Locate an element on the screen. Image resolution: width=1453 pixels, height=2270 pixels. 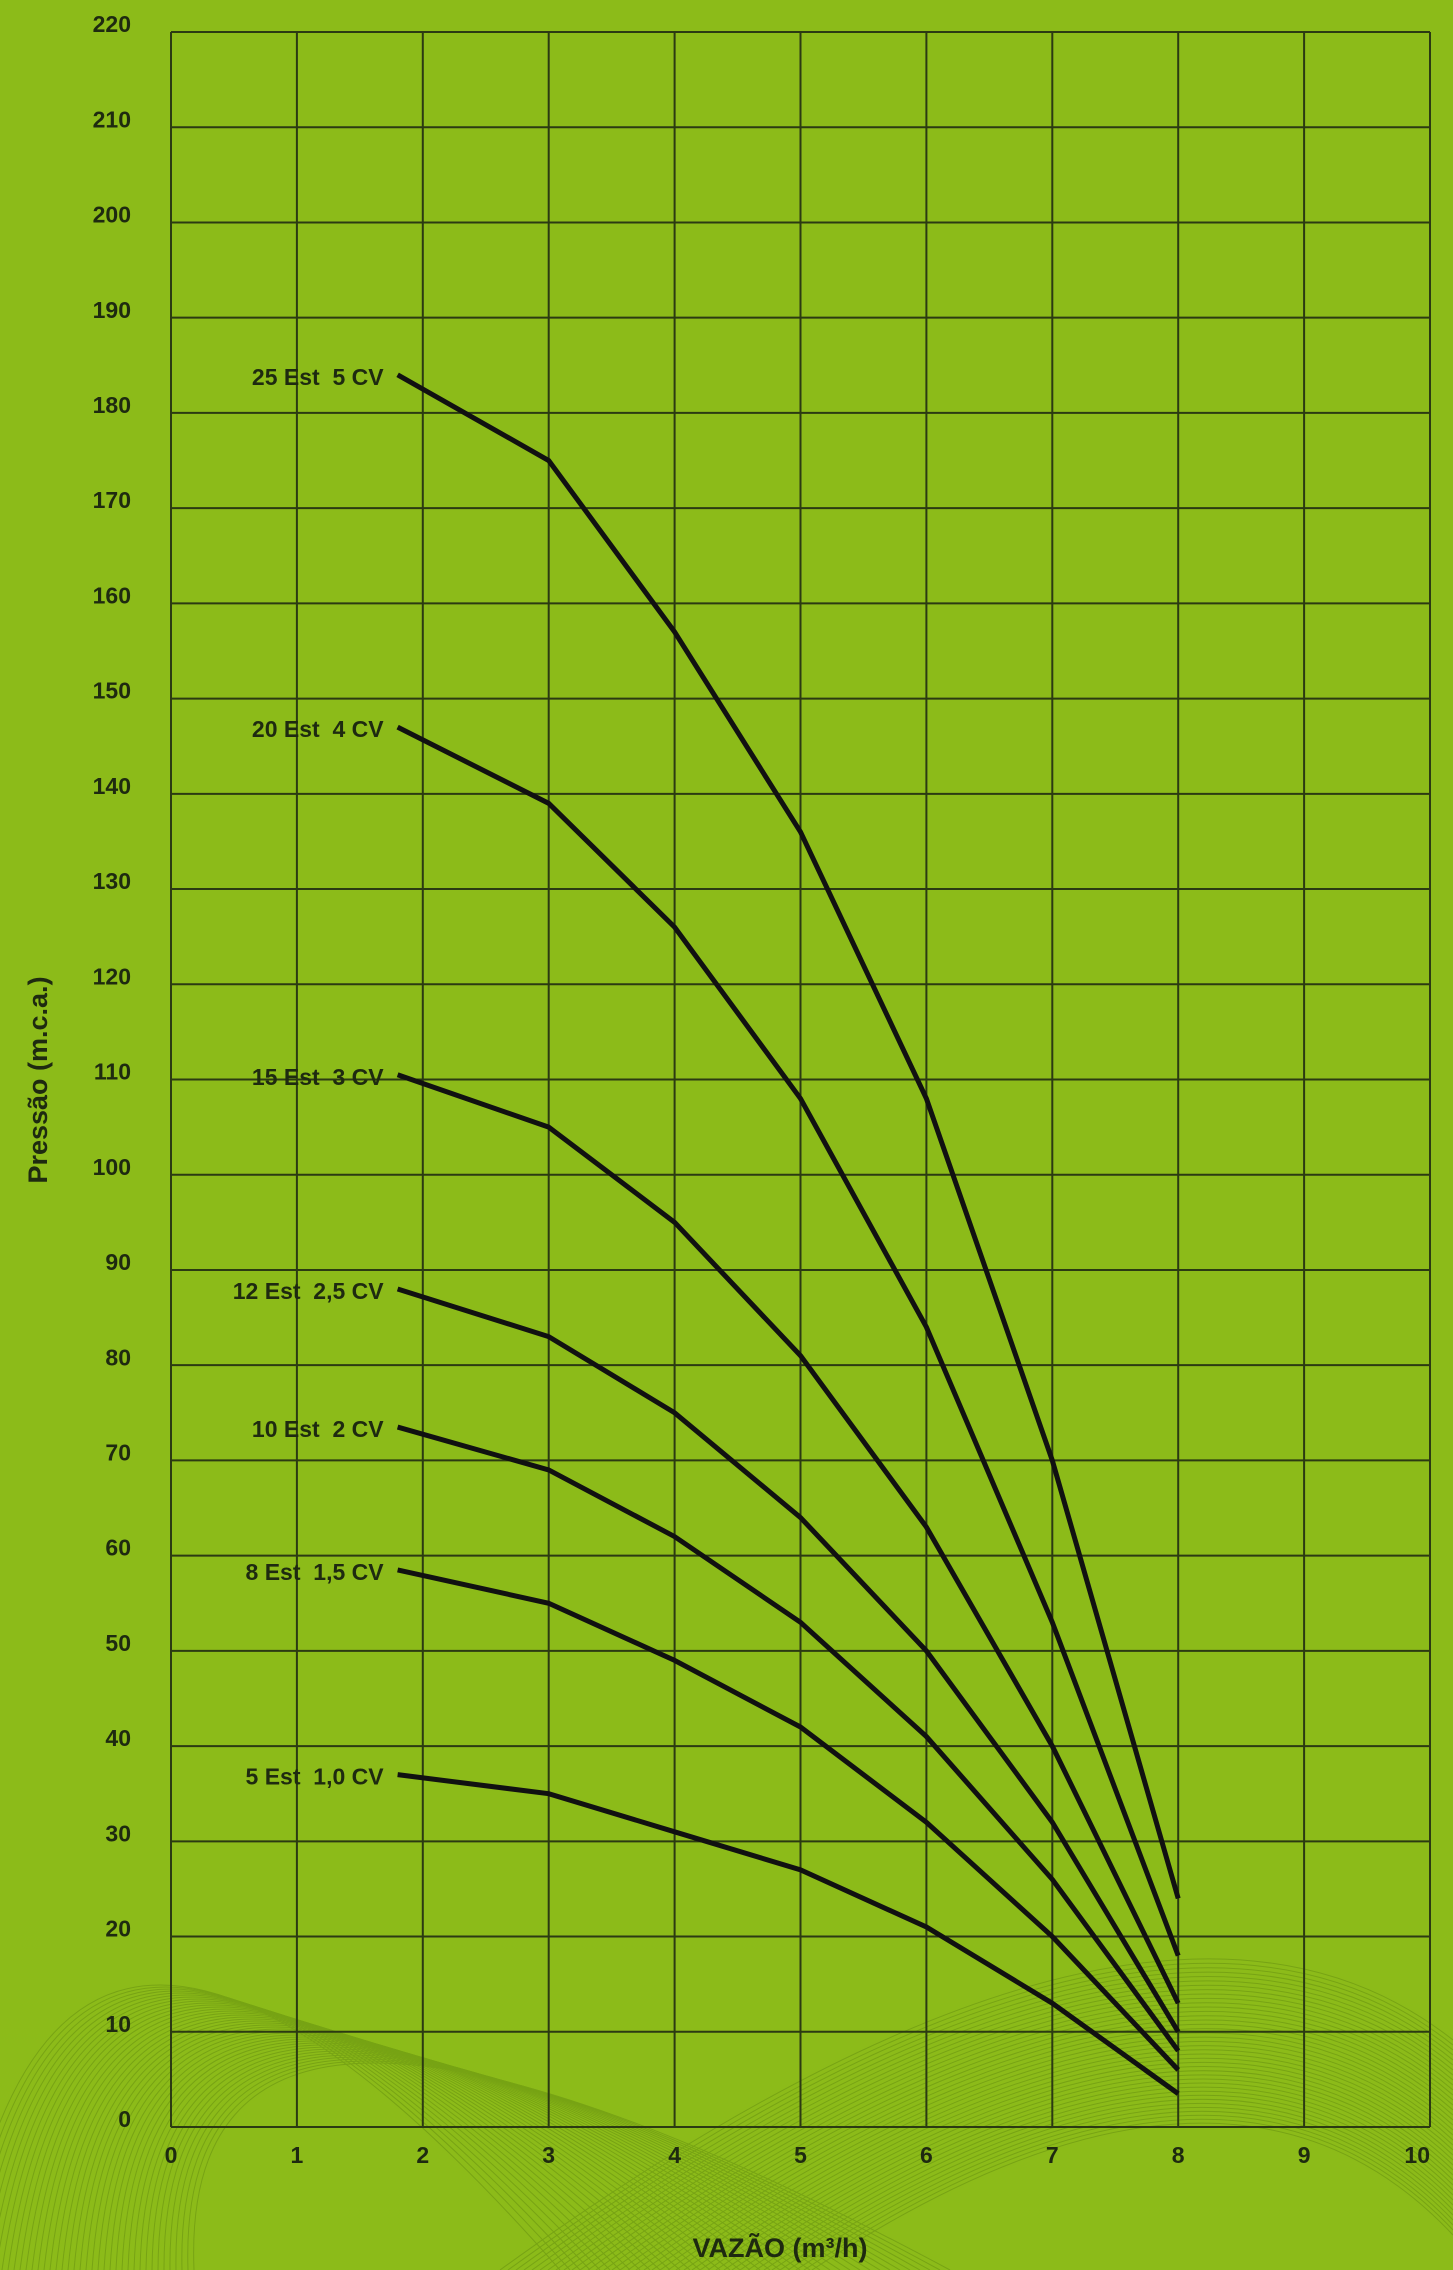
y-tick-label: 190 is located at coordinates (112, 310).